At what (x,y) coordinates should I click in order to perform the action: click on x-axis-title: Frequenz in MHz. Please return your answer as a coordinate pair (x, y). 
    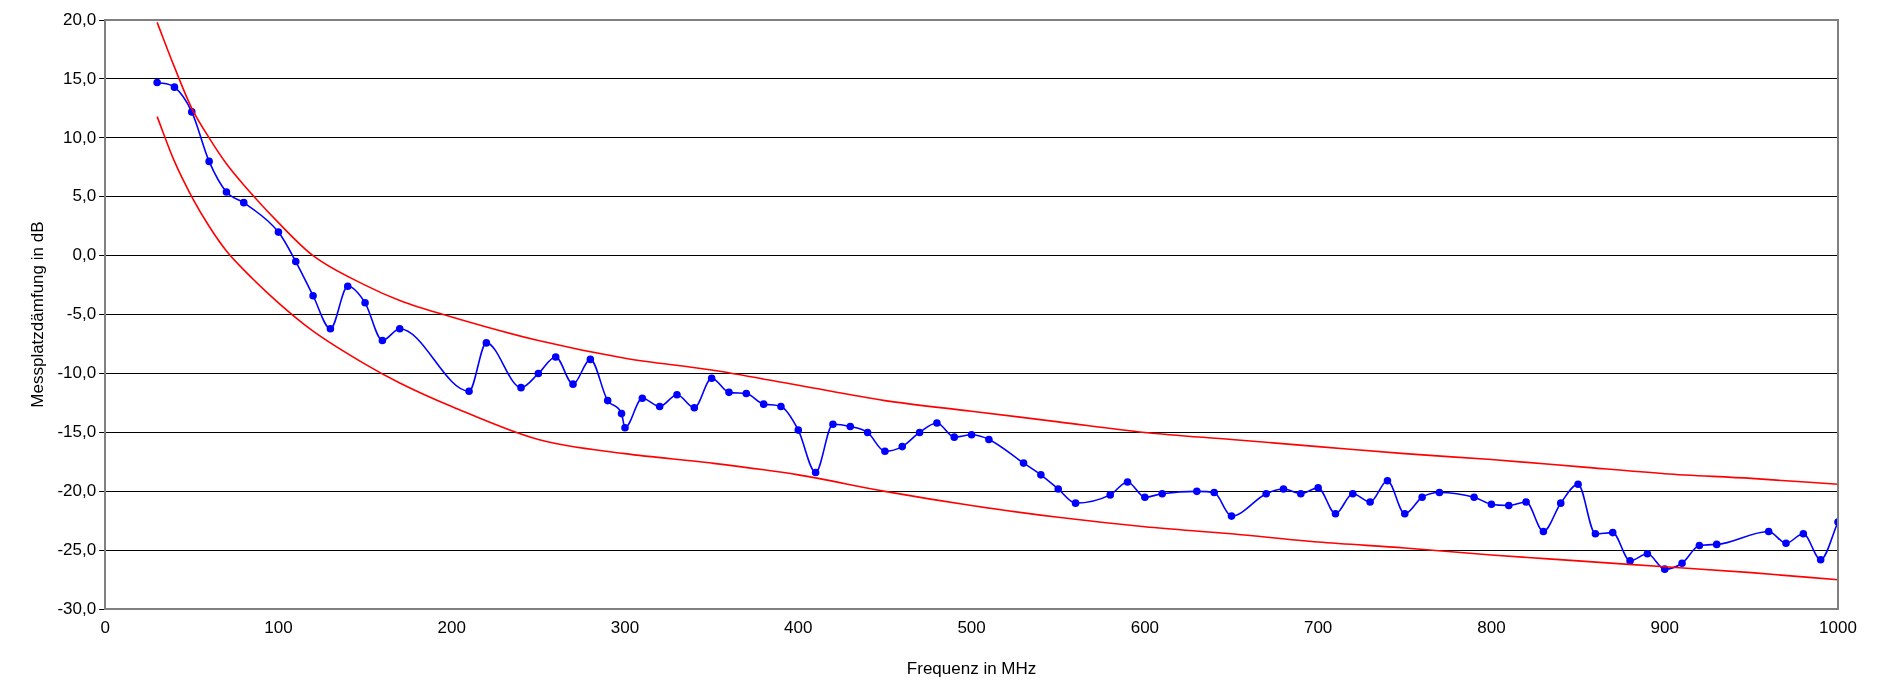
    Looking at the image, I should click on (971, 669).